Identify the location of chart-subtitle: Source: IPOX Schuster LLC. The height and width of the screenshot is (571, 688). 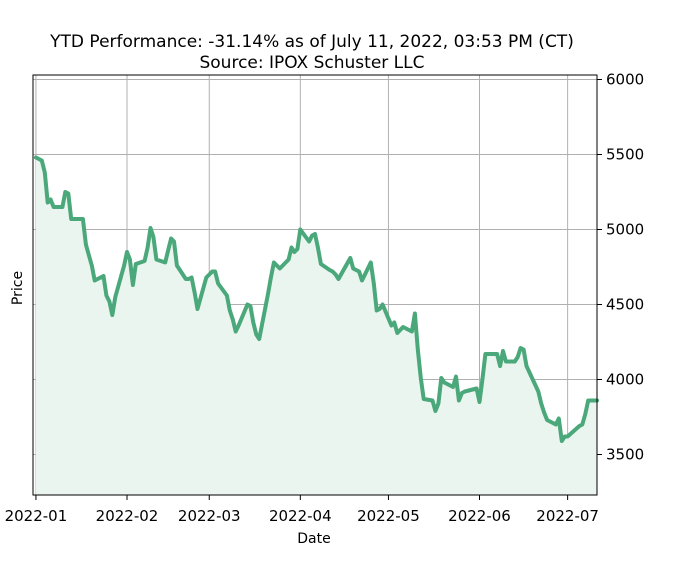
(311, 63).